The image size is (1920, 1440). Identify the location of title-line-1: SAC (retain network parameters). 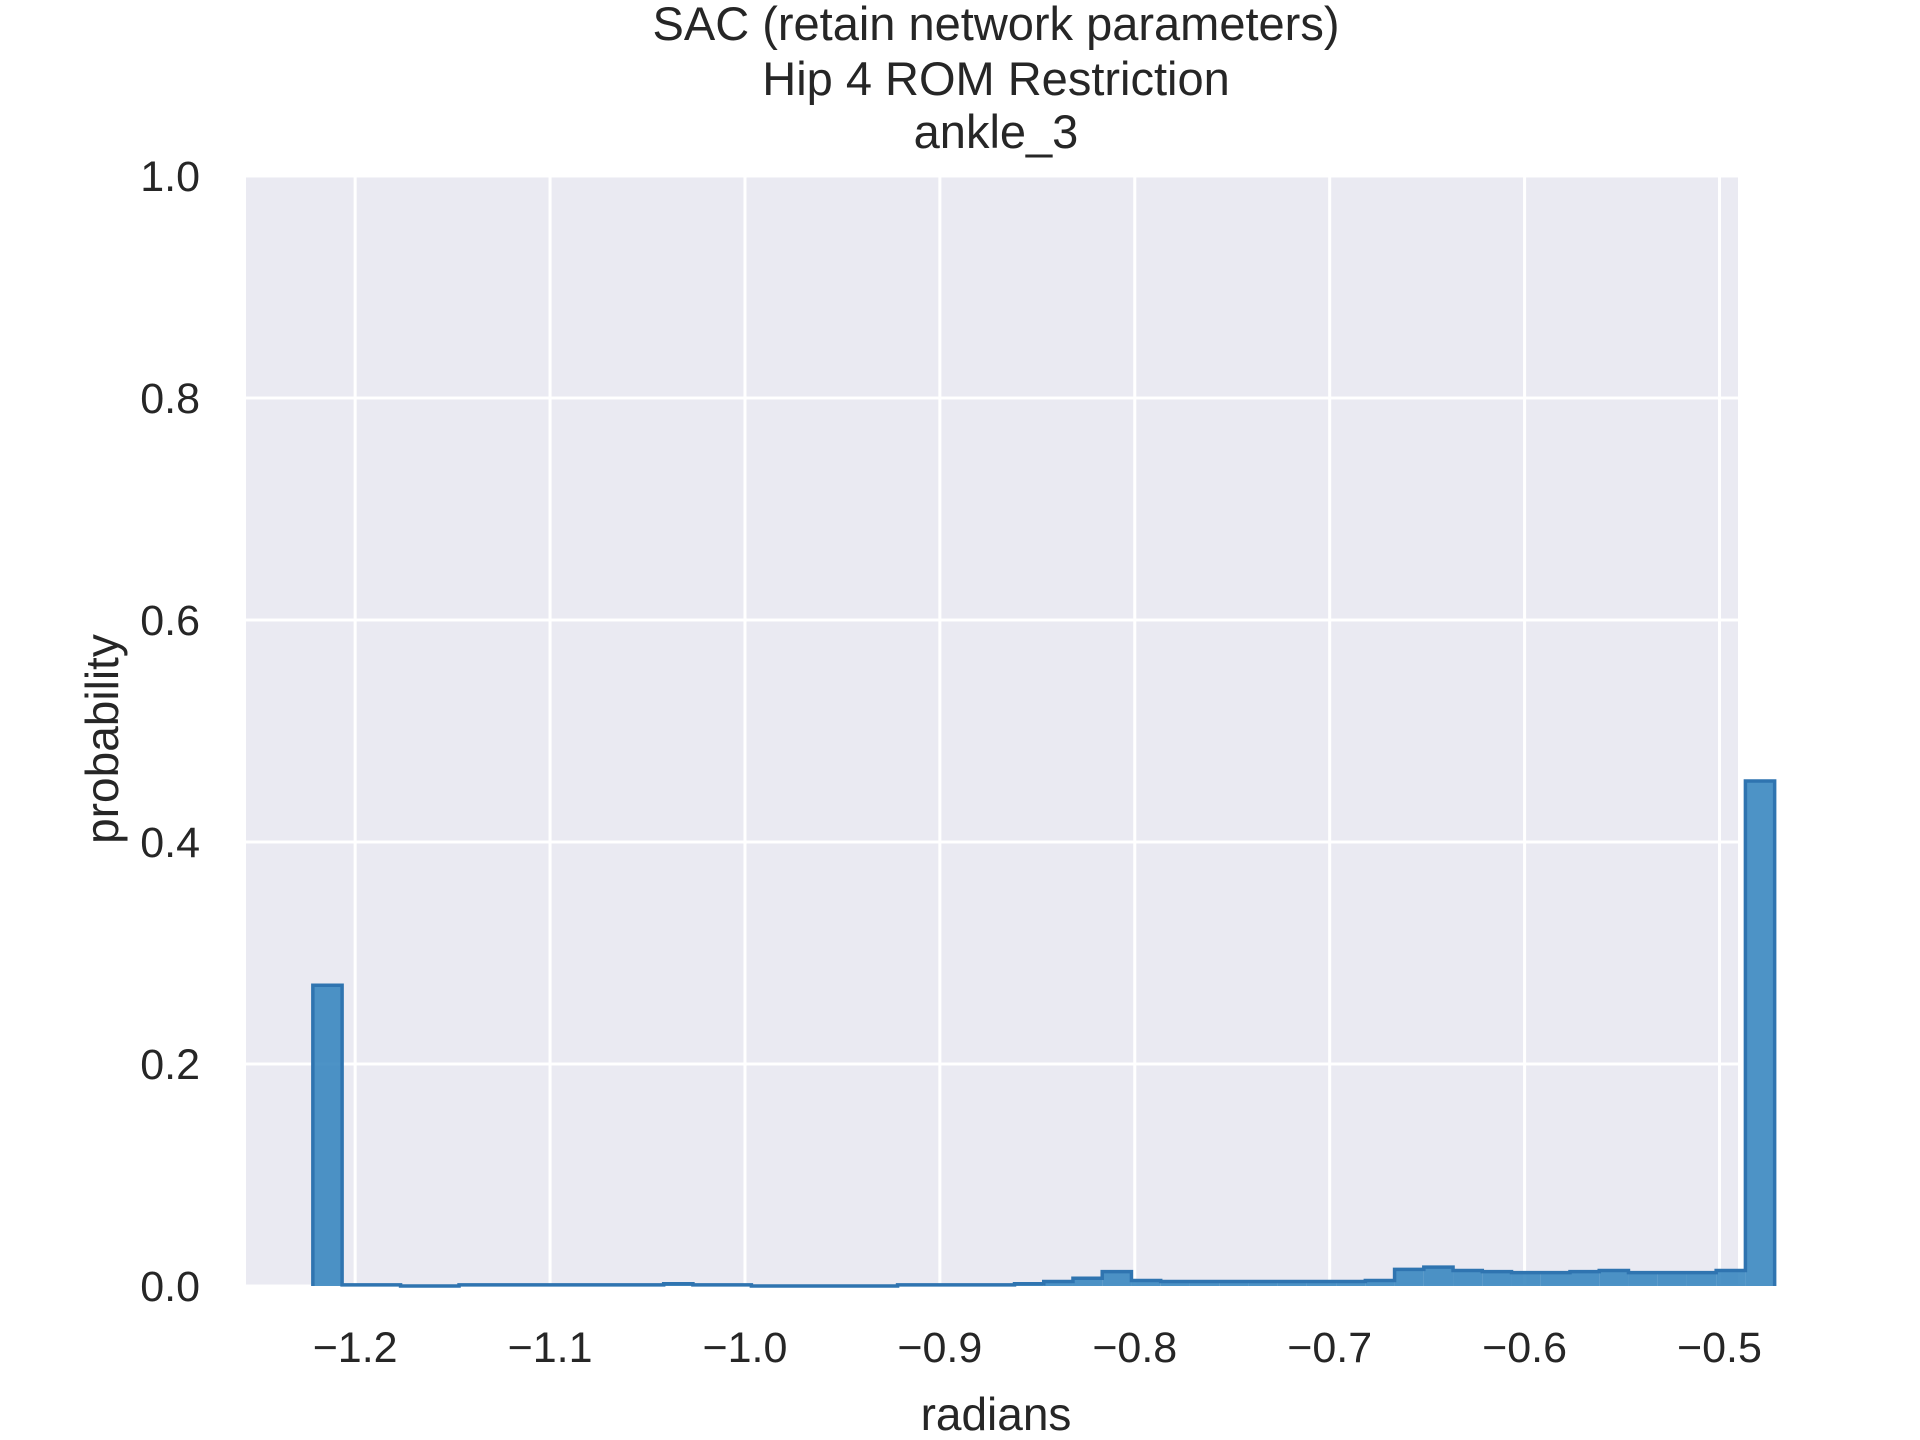
(996, 25).